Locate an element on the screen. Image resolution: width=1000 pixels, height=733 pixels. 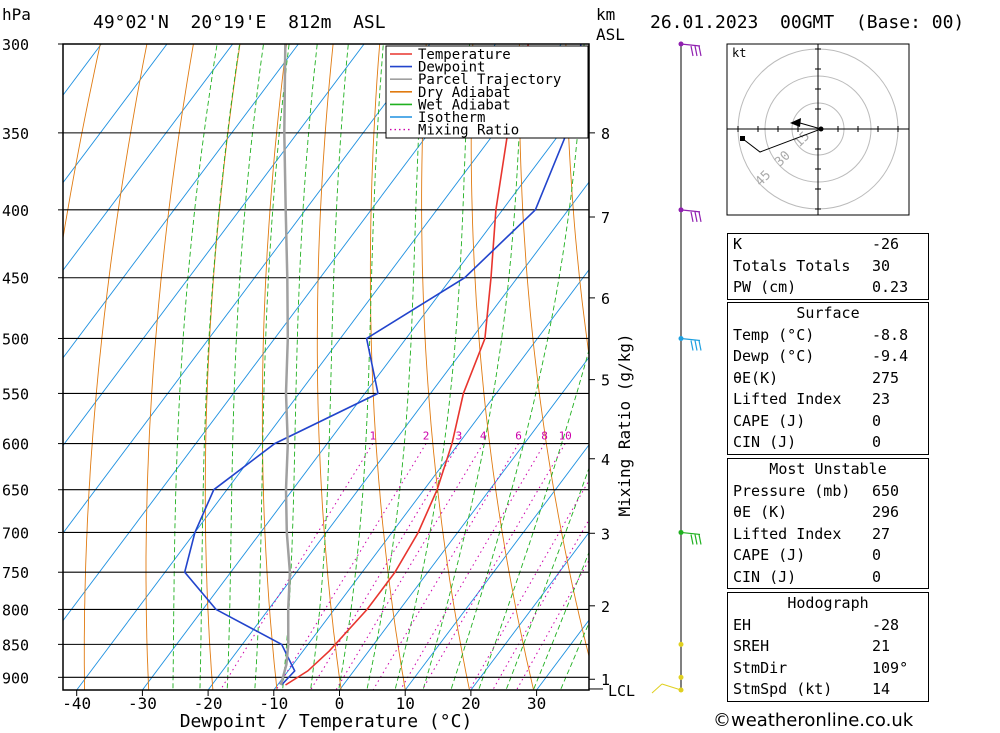
km-tick-label: 3 is located at coordinates (605, 534).